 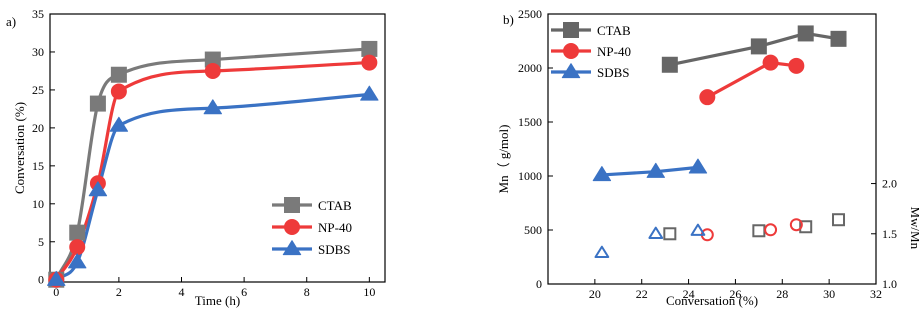 What do you see at coordinates (181, 292) in the screenshot?
I see `x-tick-label: 4` at bounding box center [181, 292].